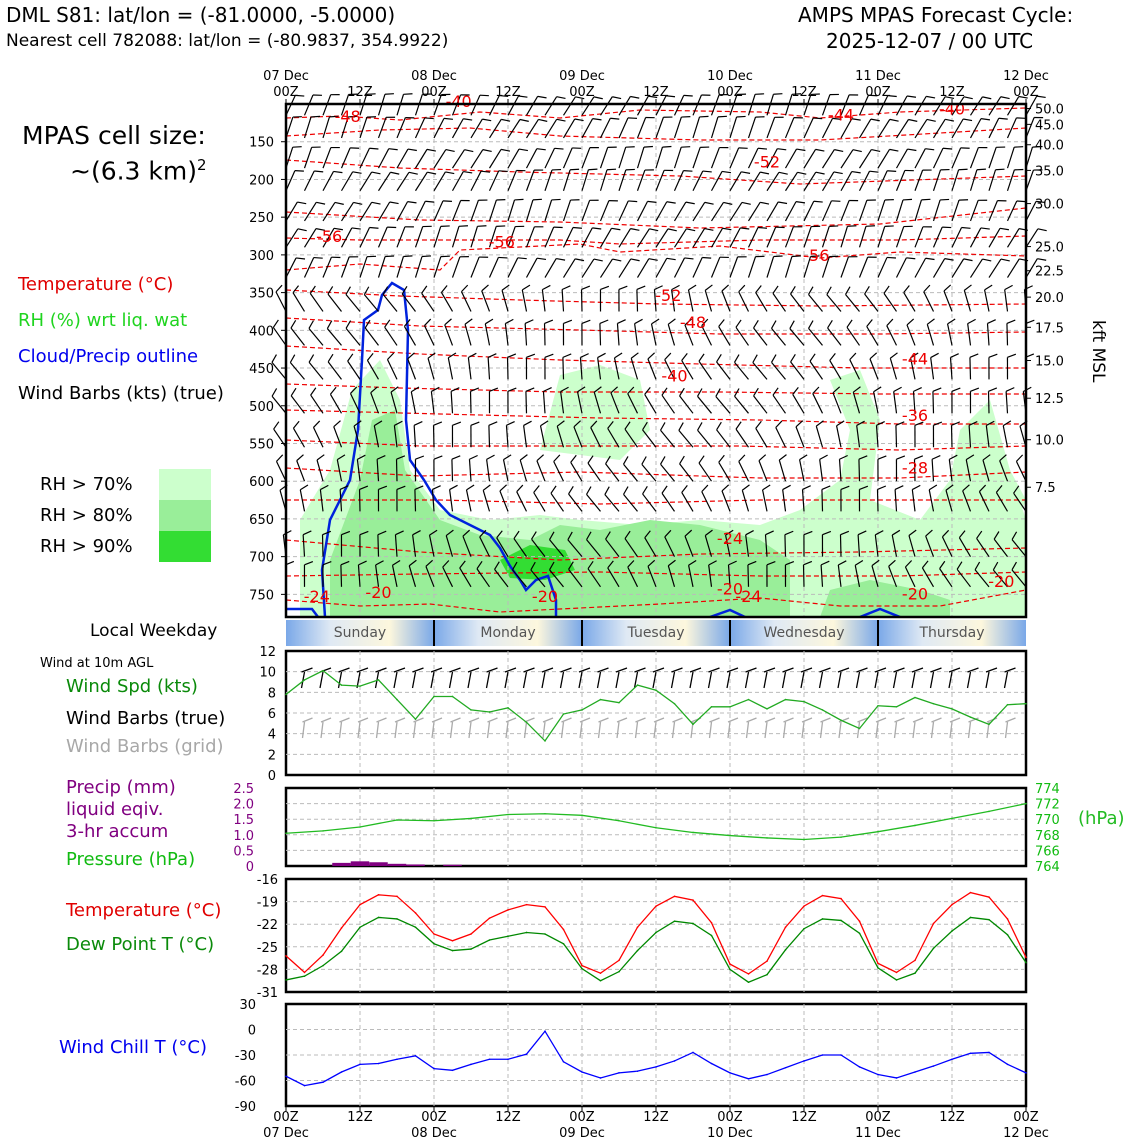  What do you see at coordinates (878, 76) in the screenshot?
I see `top-date-label: 11 Dec` at bounding box center [878, 76].